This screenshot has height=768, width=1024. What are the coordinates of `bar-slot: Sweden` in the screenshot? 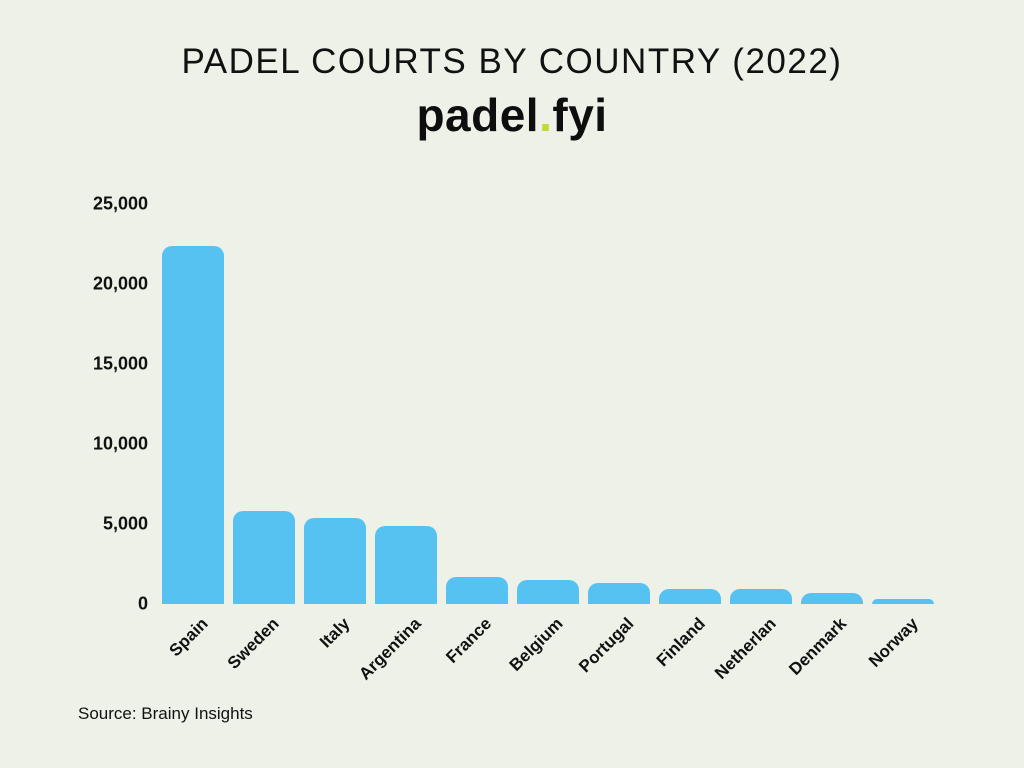 It's located at (259, 438).